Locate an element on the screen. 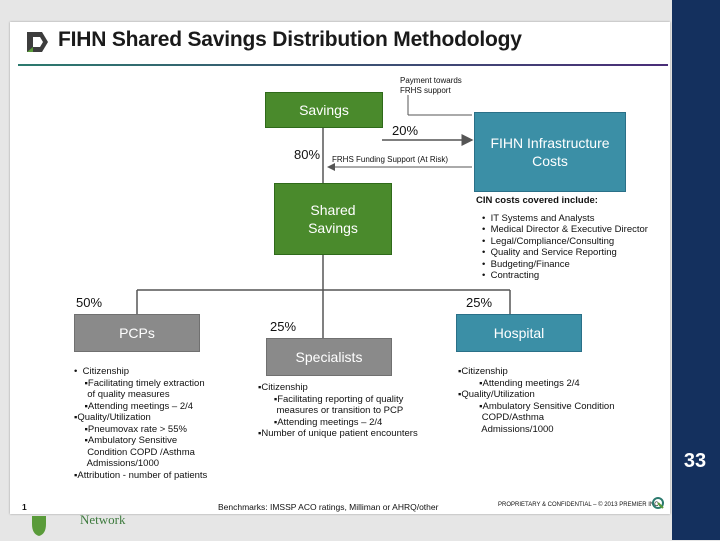 Image resolution: width=720 pixels, height=541 pixels. pcp-criteria-line: ▪Facilitating timely extraction is located at coordinates (139, 383).